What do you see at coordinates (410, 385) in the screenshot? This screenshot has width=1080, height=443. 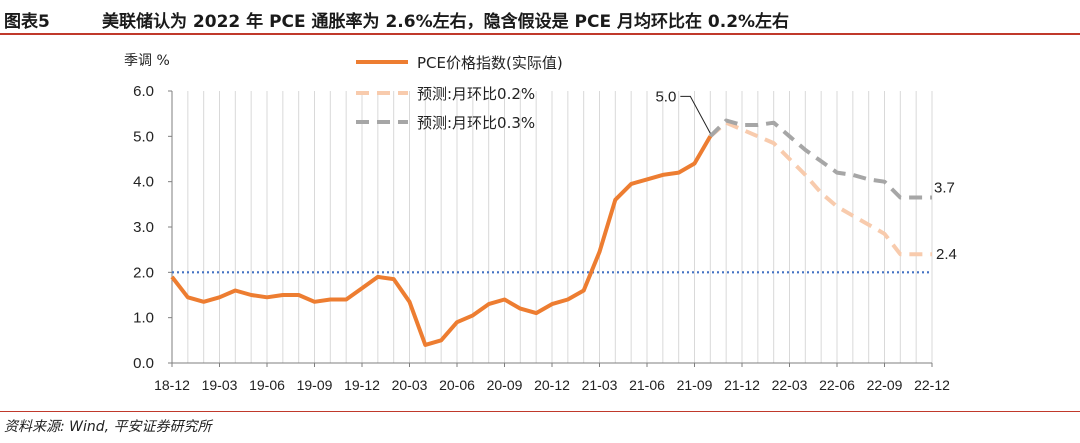 I see `x-tick-label: 20-03` at bounding box center [410, 385].